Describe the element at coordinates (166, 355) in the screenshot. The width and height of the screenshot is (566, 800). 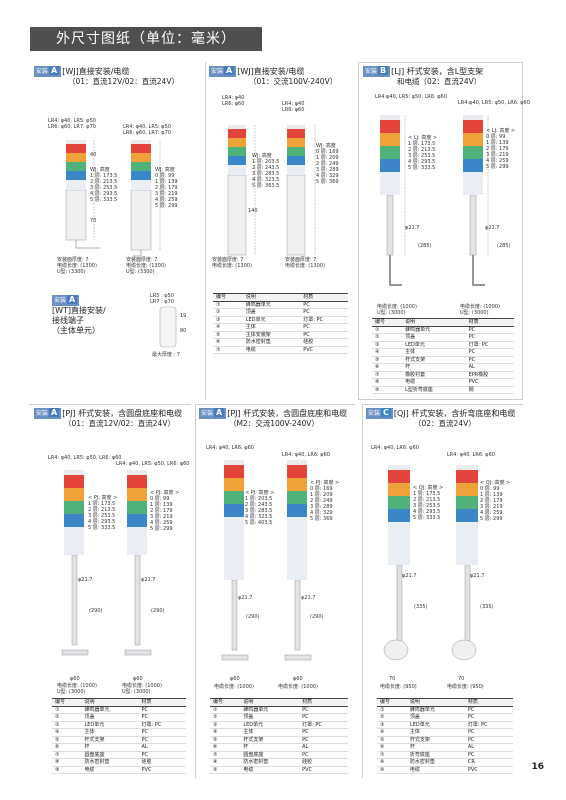
I see `wt-max-thickness: 最大厚度 : 7` at that location.